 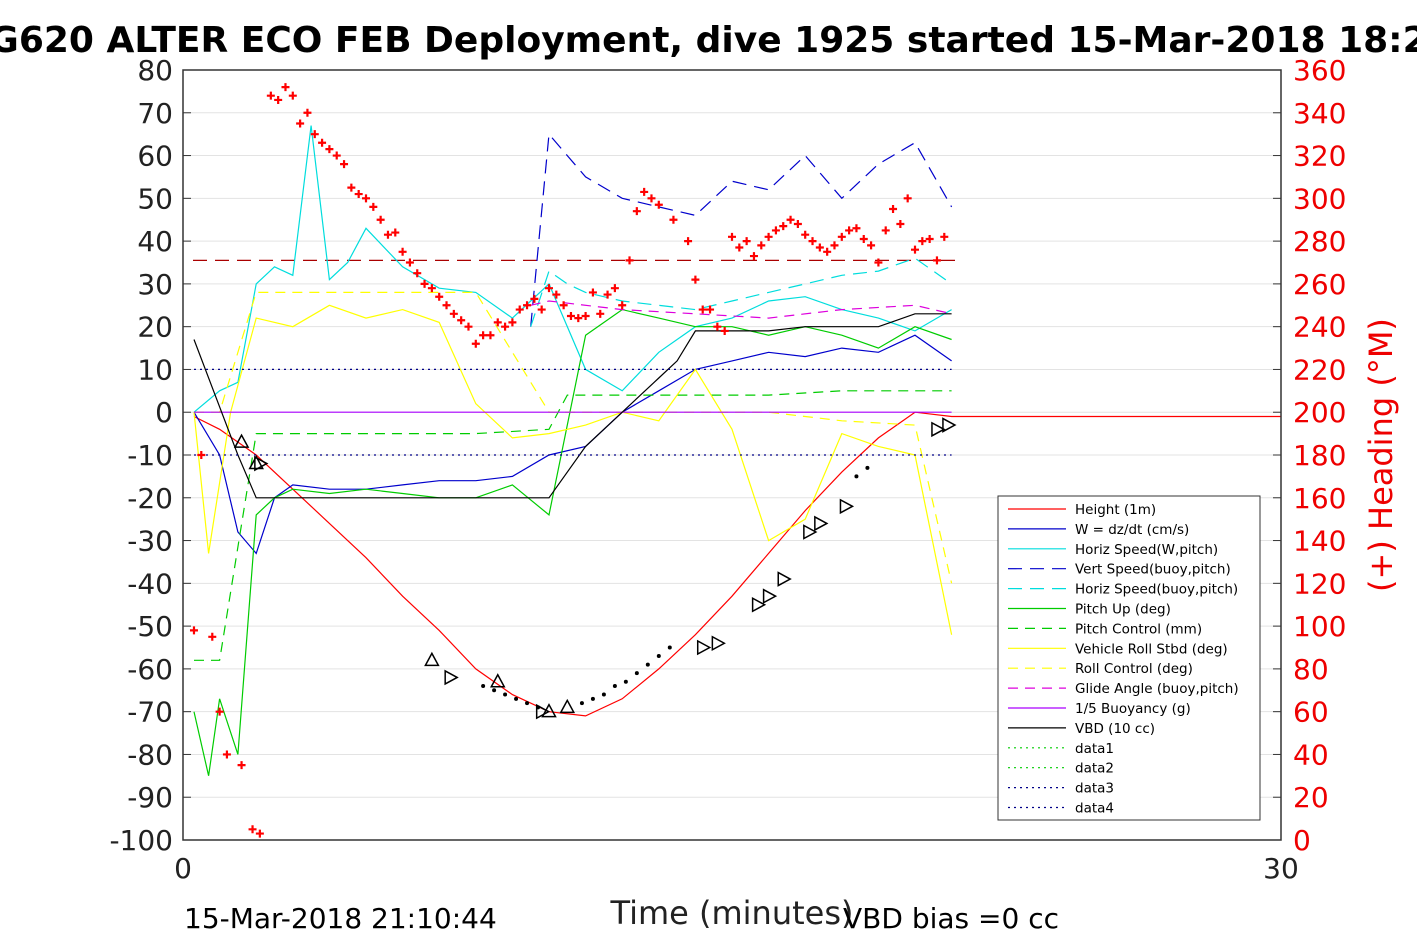 I want to click on right-tick-label: 280, so click(x=1319, y=241).